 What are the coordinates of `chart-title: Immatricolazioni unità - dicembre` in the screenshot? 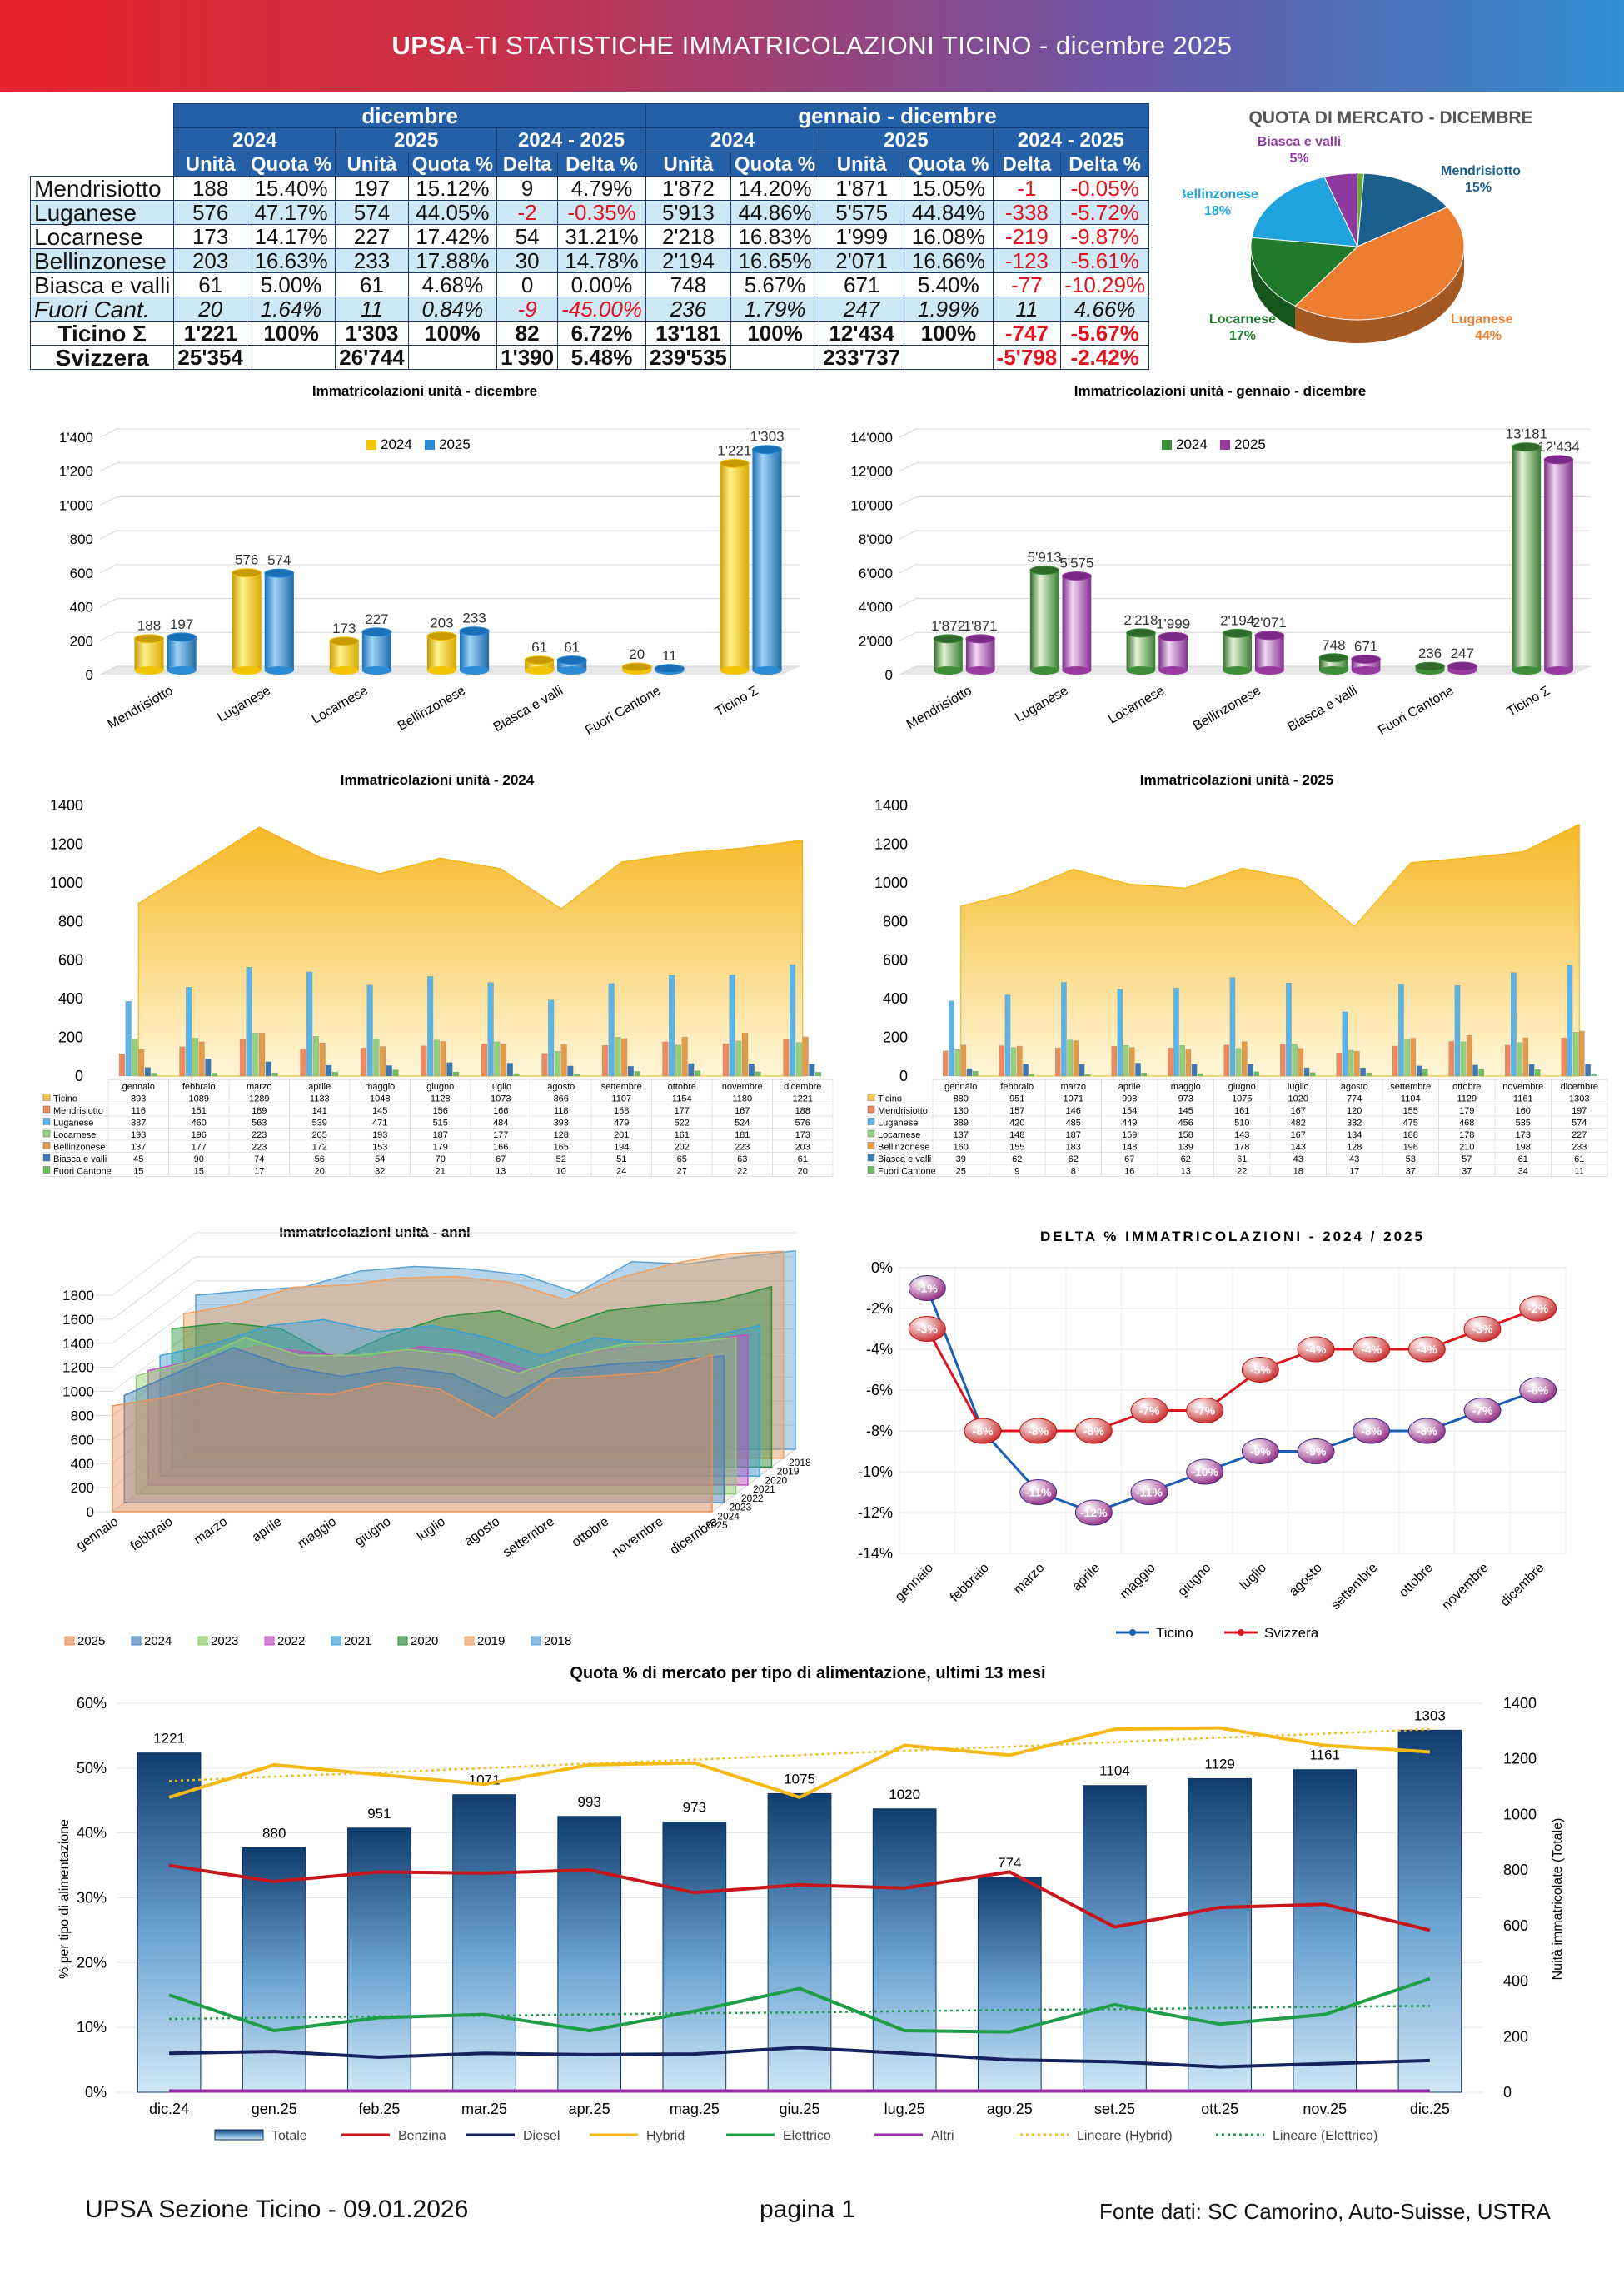 It's located at (425, 391).